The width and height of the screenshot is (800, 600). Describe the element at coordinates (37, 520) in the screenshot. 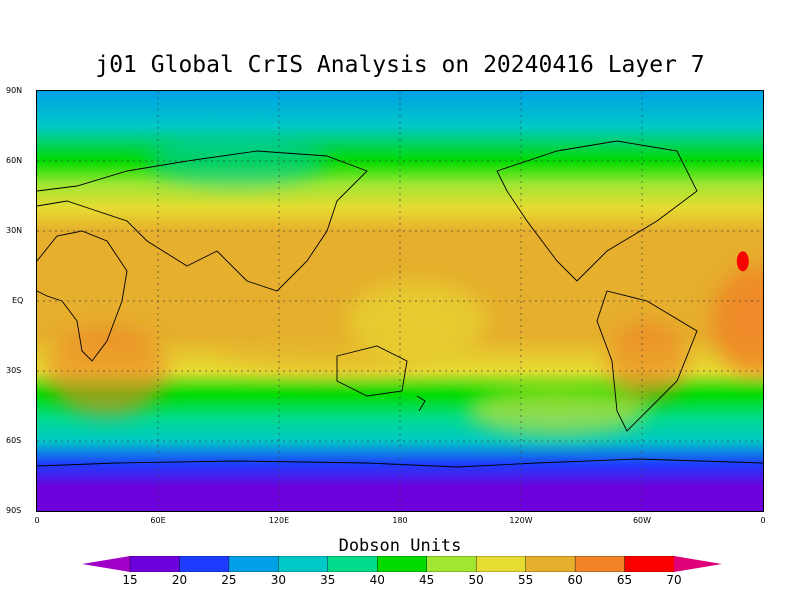

I see `x-label-0: 0` at that location.